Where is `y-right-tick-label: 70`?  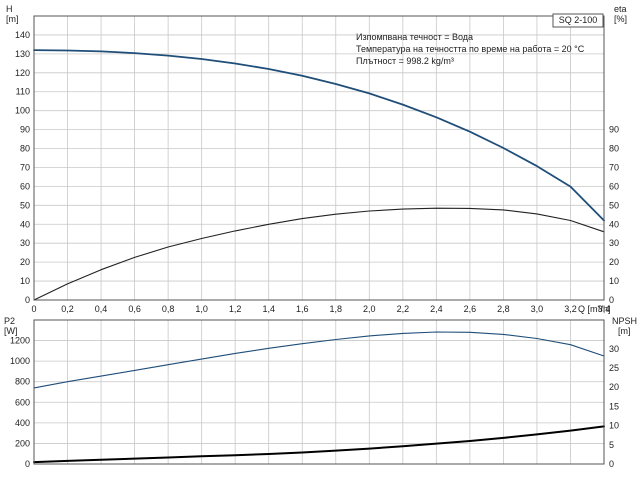
y-right-tick-label: 70 is located at coordinates (614, 167).